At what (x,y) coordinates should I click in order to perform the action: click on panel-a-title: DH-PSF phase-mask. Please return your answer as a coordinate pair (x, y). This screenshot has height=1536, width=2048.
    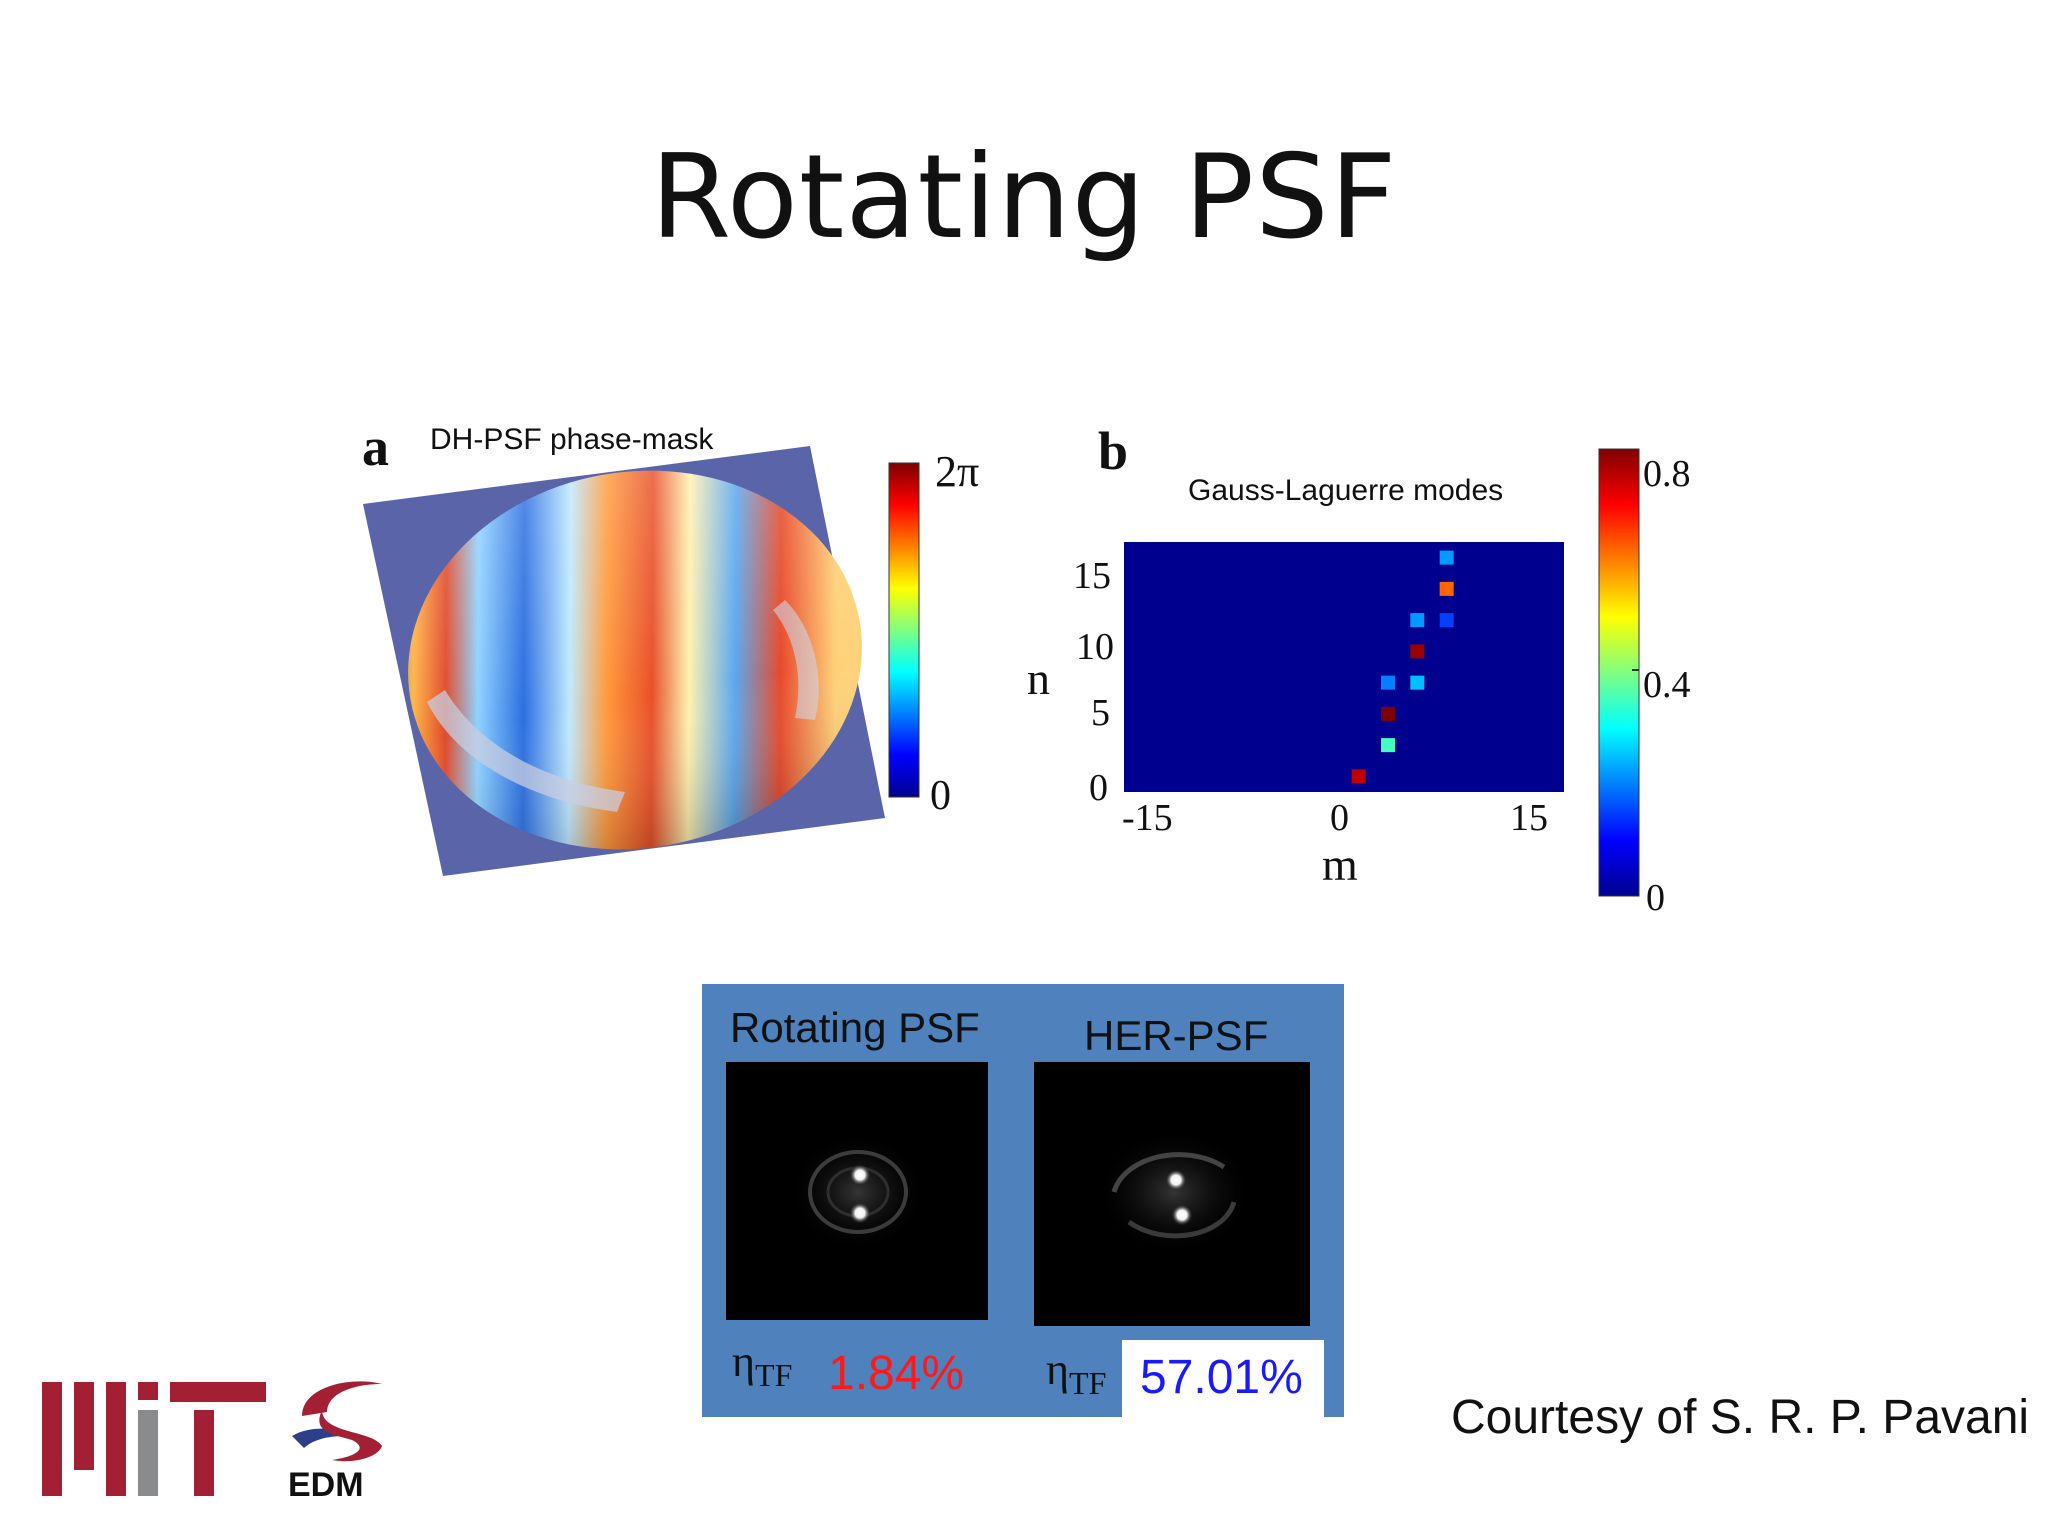
    Looking at the image, I should click on (572, 439).